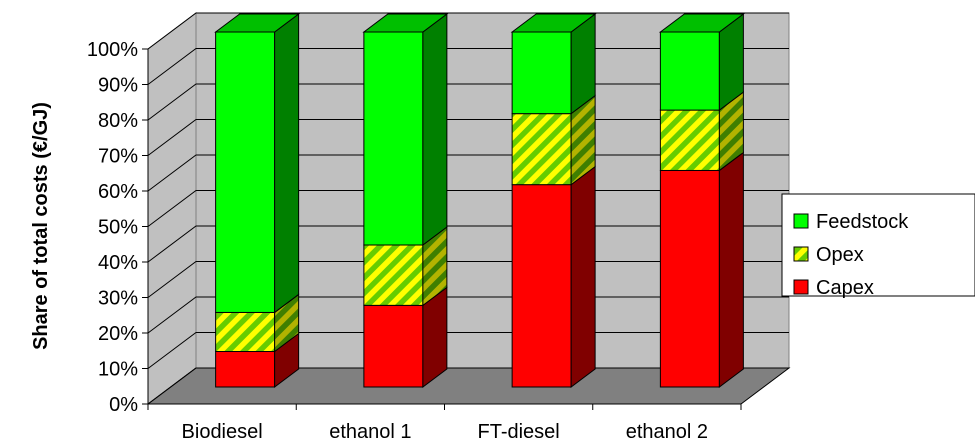  What do you see at coordinates (118, 192) in the screenshot?
I see `y-tick-label: 60%` at bounding box center [118, 192].